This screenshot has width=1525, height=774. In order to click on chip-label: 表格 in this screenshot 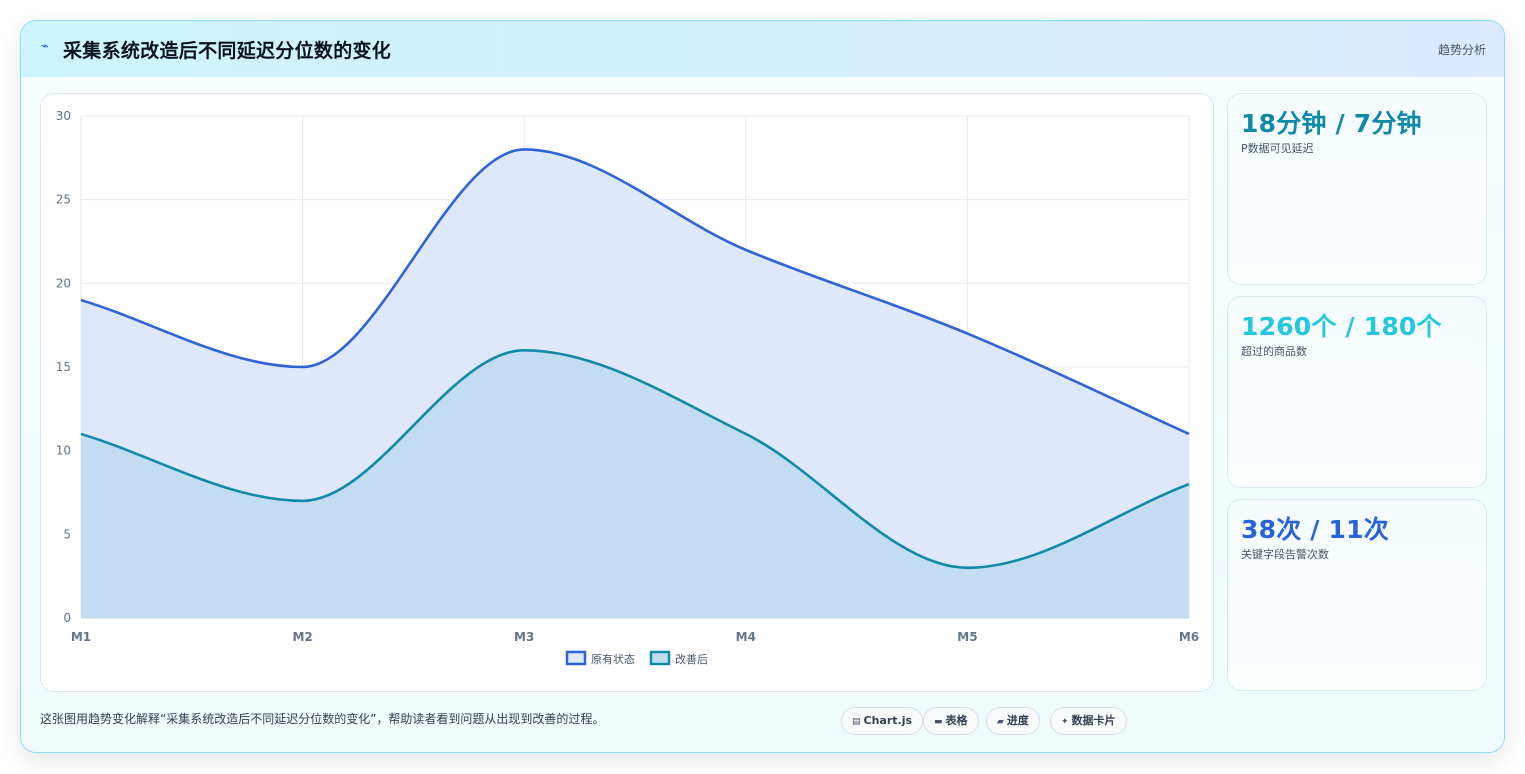, I will do `click(956, 720)`.